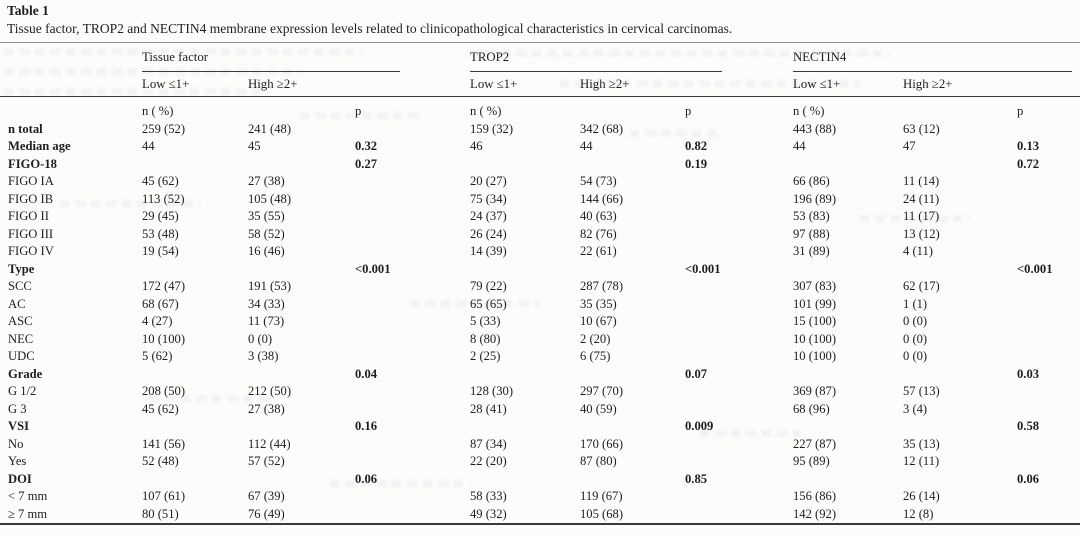 The image size is (1080, 536). What do you see at coordinates (596, 72) in the screenshot?
I see `group-underline` at bounding box center [596, 72].